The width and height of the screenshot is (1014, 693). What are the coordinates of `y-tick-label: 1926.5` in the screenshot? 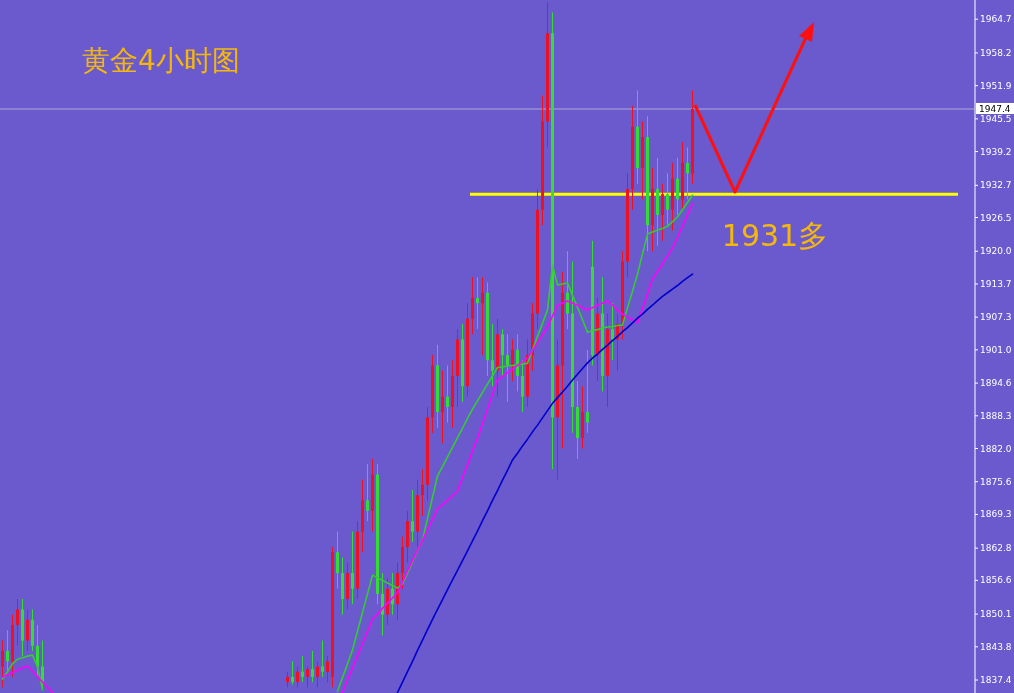 It's located at (996, 217).